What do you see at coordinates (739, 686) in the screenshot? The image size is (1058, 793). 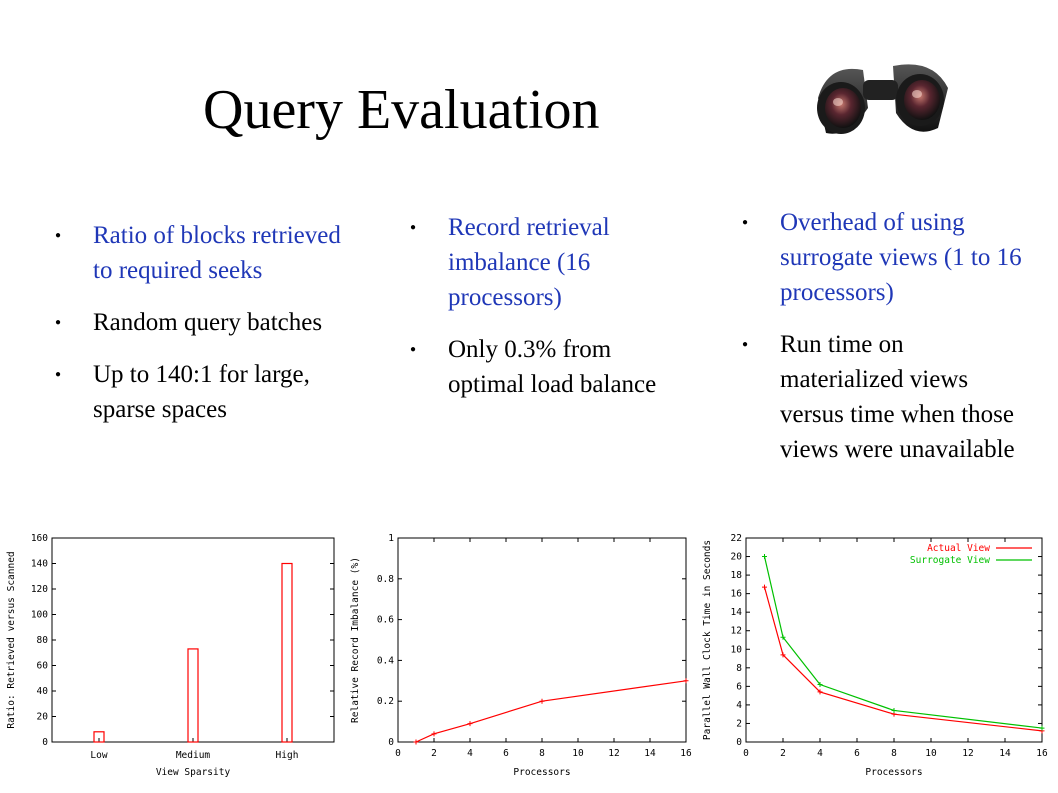 I see `y-tick-label: 6` at bounding box center [739, 686].